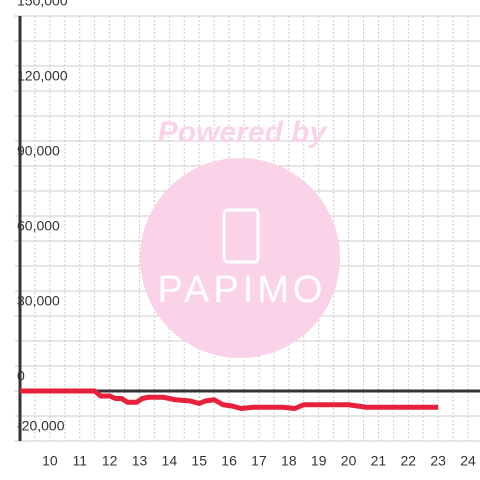  I want to click on x-tick-label: 12, so click(110, 461).